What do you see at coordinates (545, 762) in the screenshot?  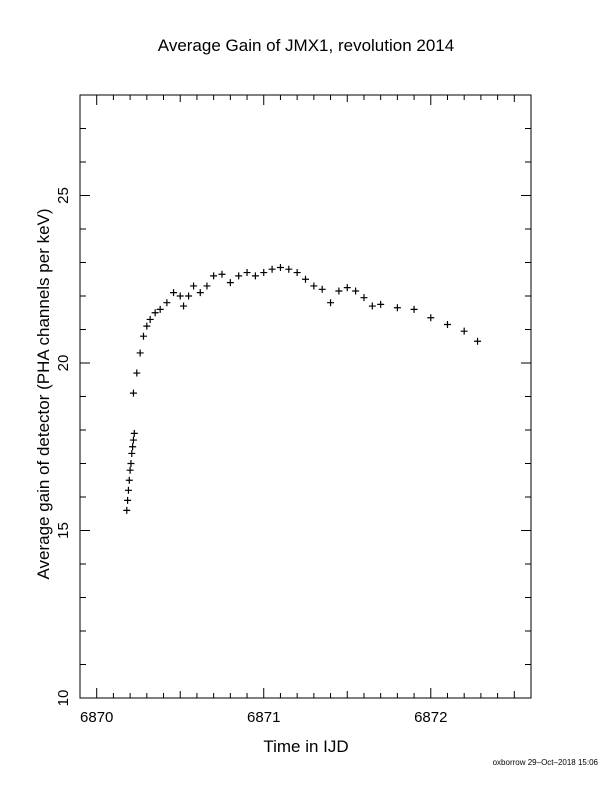 I see `footer-stamp: oxborrow 29–Oct–2018 15:06` at bounding box center [545, 762].